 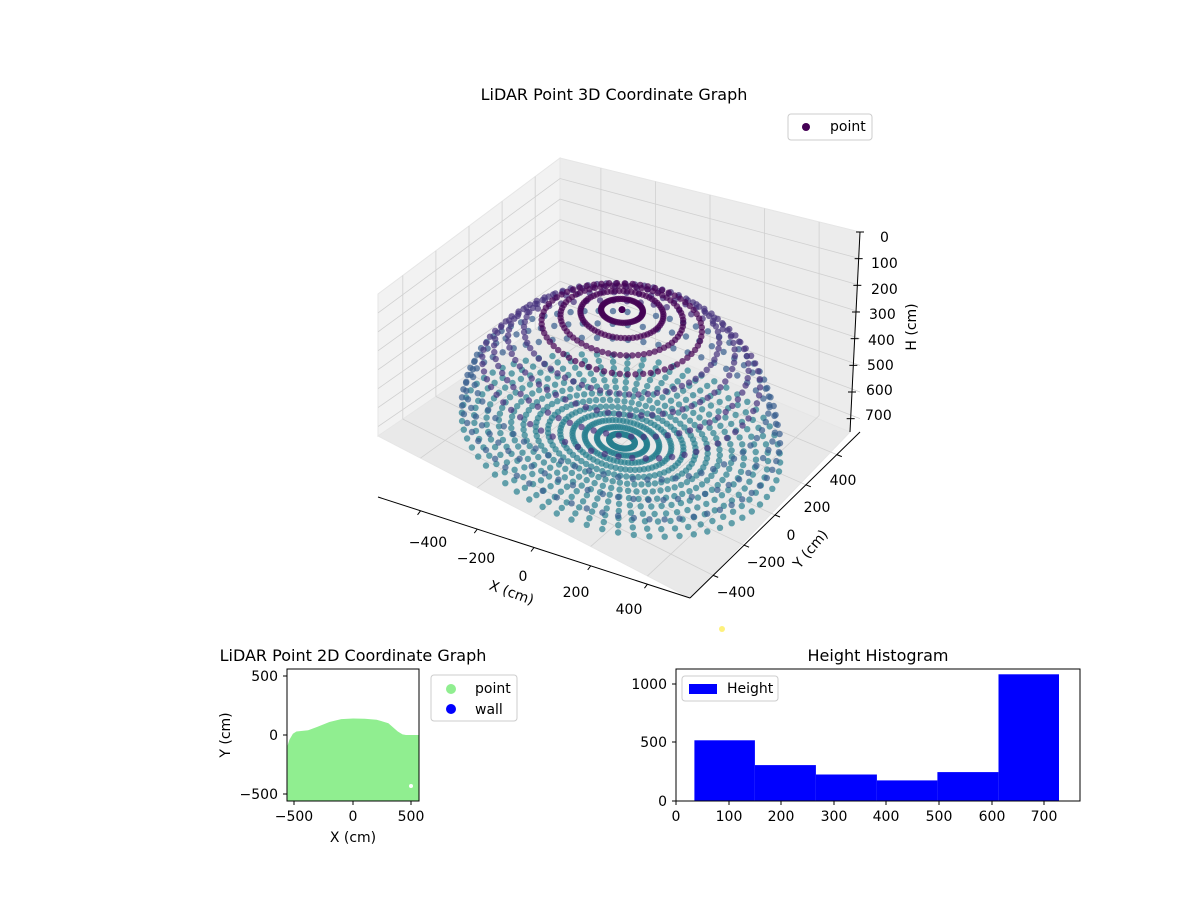 I want to click on grid-line-floor-x, so click(x=733, y=496).